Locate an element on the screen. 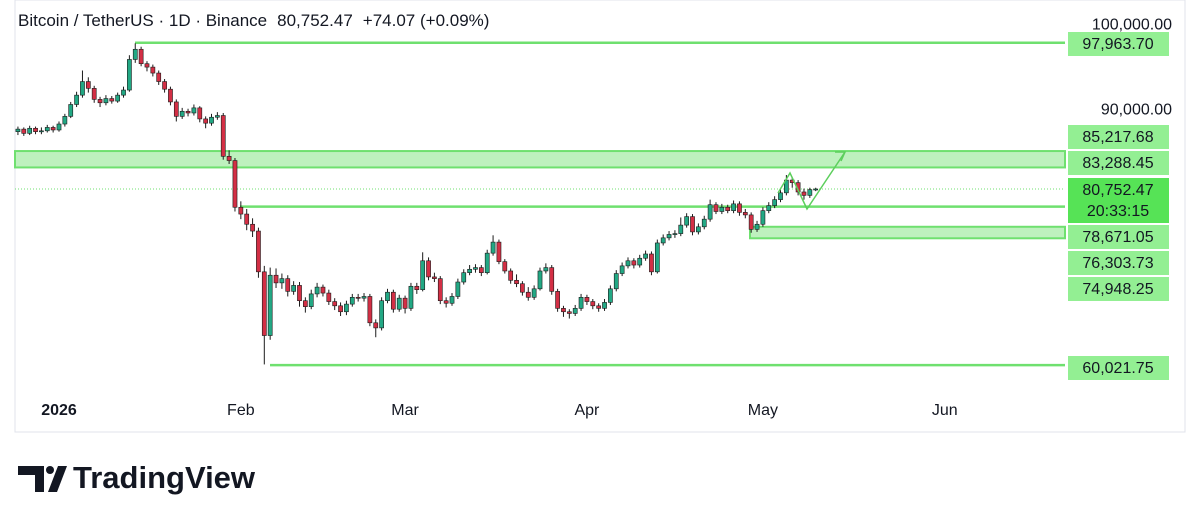 Image resolution: width=1200 pixels, height=523 pixels. logo-icon is located at coordinates (31, 479).